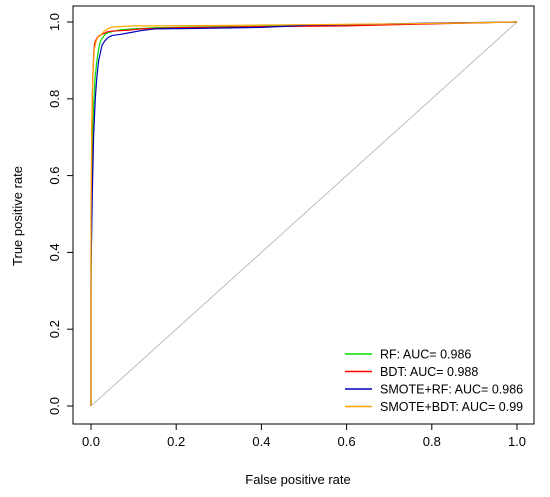 This screenshot has height=497, width=550. Describe the element at coordinates (54, 406) in the screenshot. I see `y-tick-label: 0.0` at that location.